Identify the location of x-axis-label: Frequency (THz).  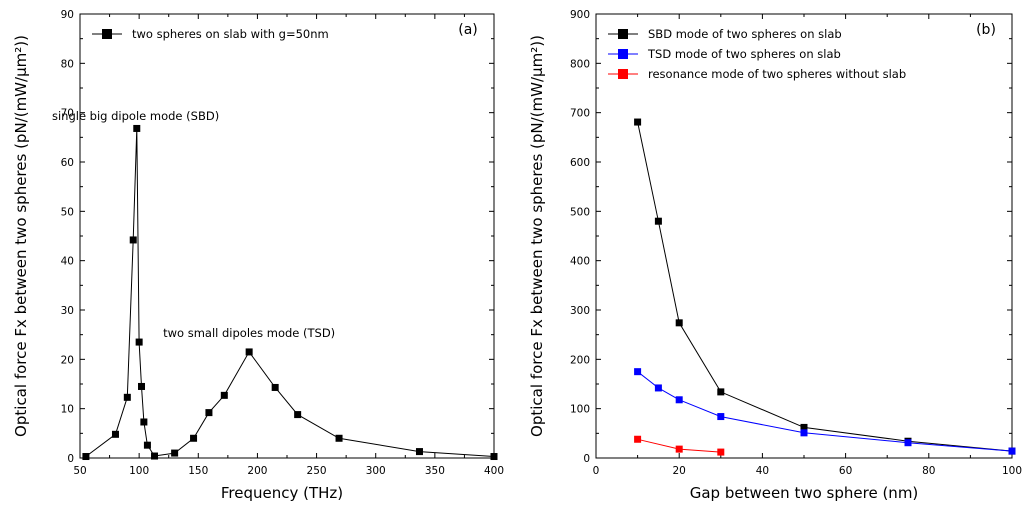
(282, 493).